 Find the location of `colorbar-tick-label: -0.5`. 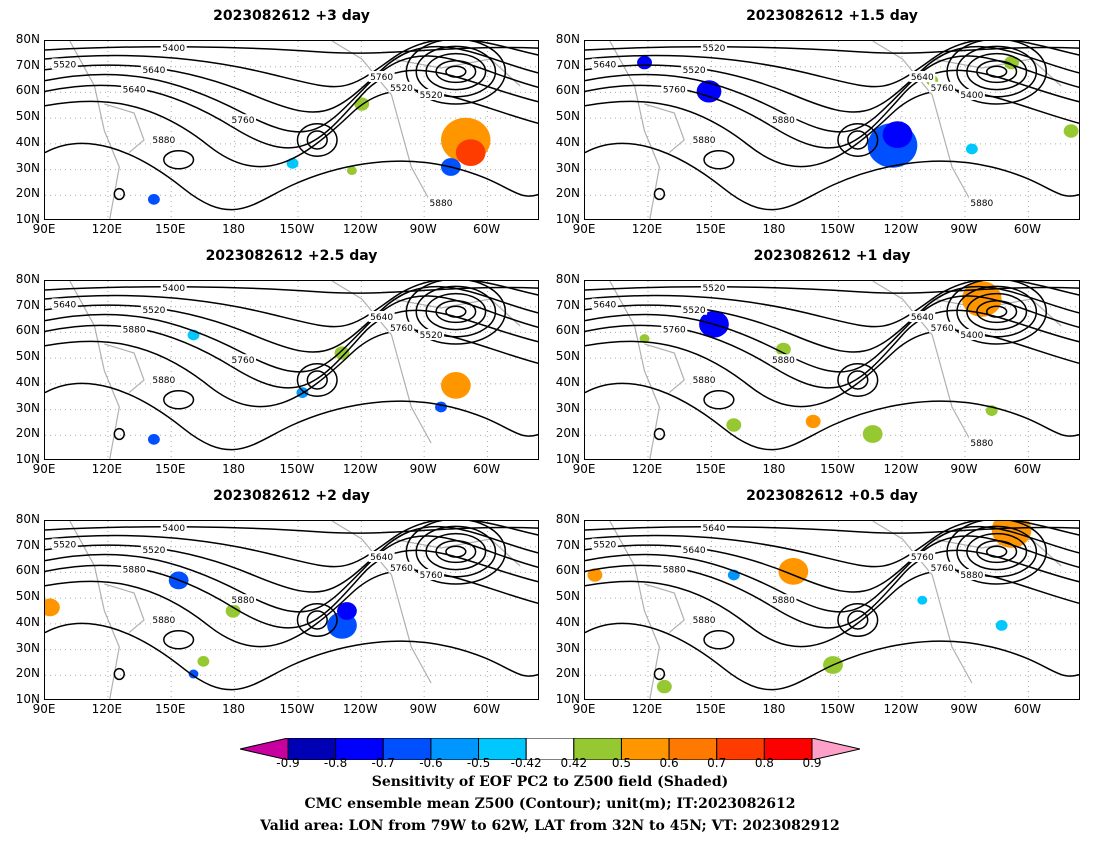

colorbar-tick-label: -0.5 is located at coordinates (478, 763).